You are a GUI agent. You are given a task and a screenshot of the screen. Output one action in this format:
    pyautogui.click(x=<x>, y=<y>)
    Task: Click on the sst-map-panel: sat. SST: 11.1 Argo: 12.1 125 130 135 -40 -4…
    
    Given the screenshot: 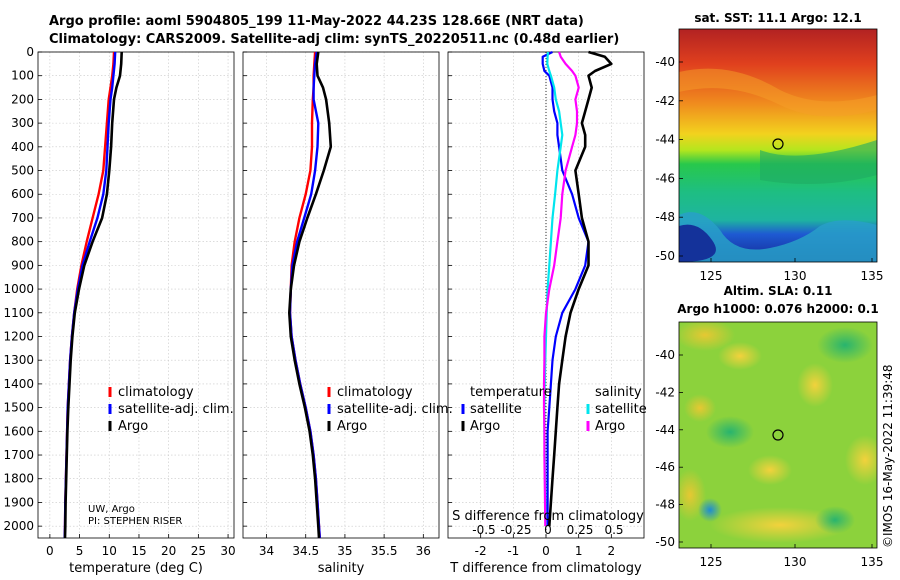 What is the action you would take?
    pyautogui.click(x=769, y=147)
    